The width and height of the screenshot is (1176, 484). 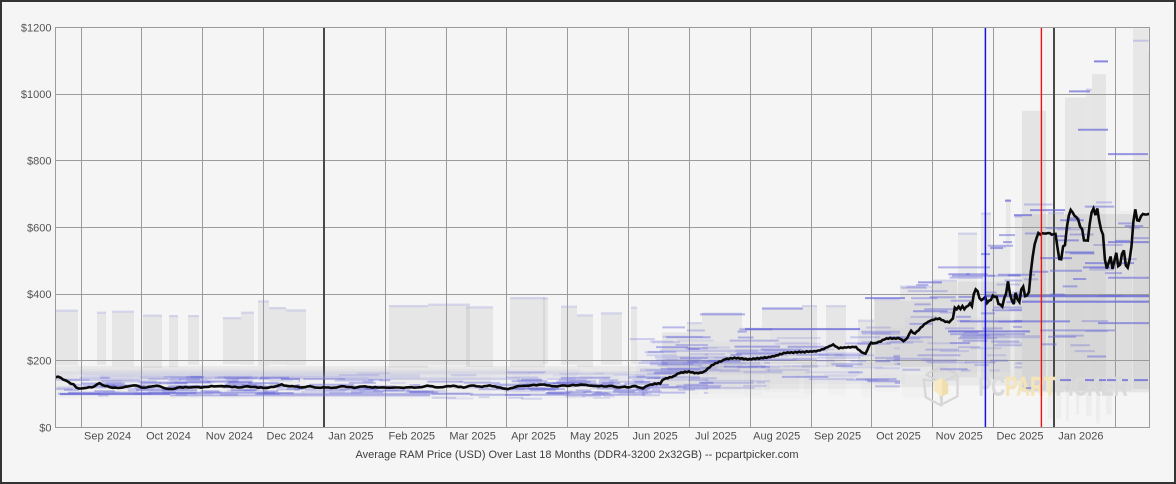 I want to click on svg-text: Sep 2025, so click(x=837, y=437).